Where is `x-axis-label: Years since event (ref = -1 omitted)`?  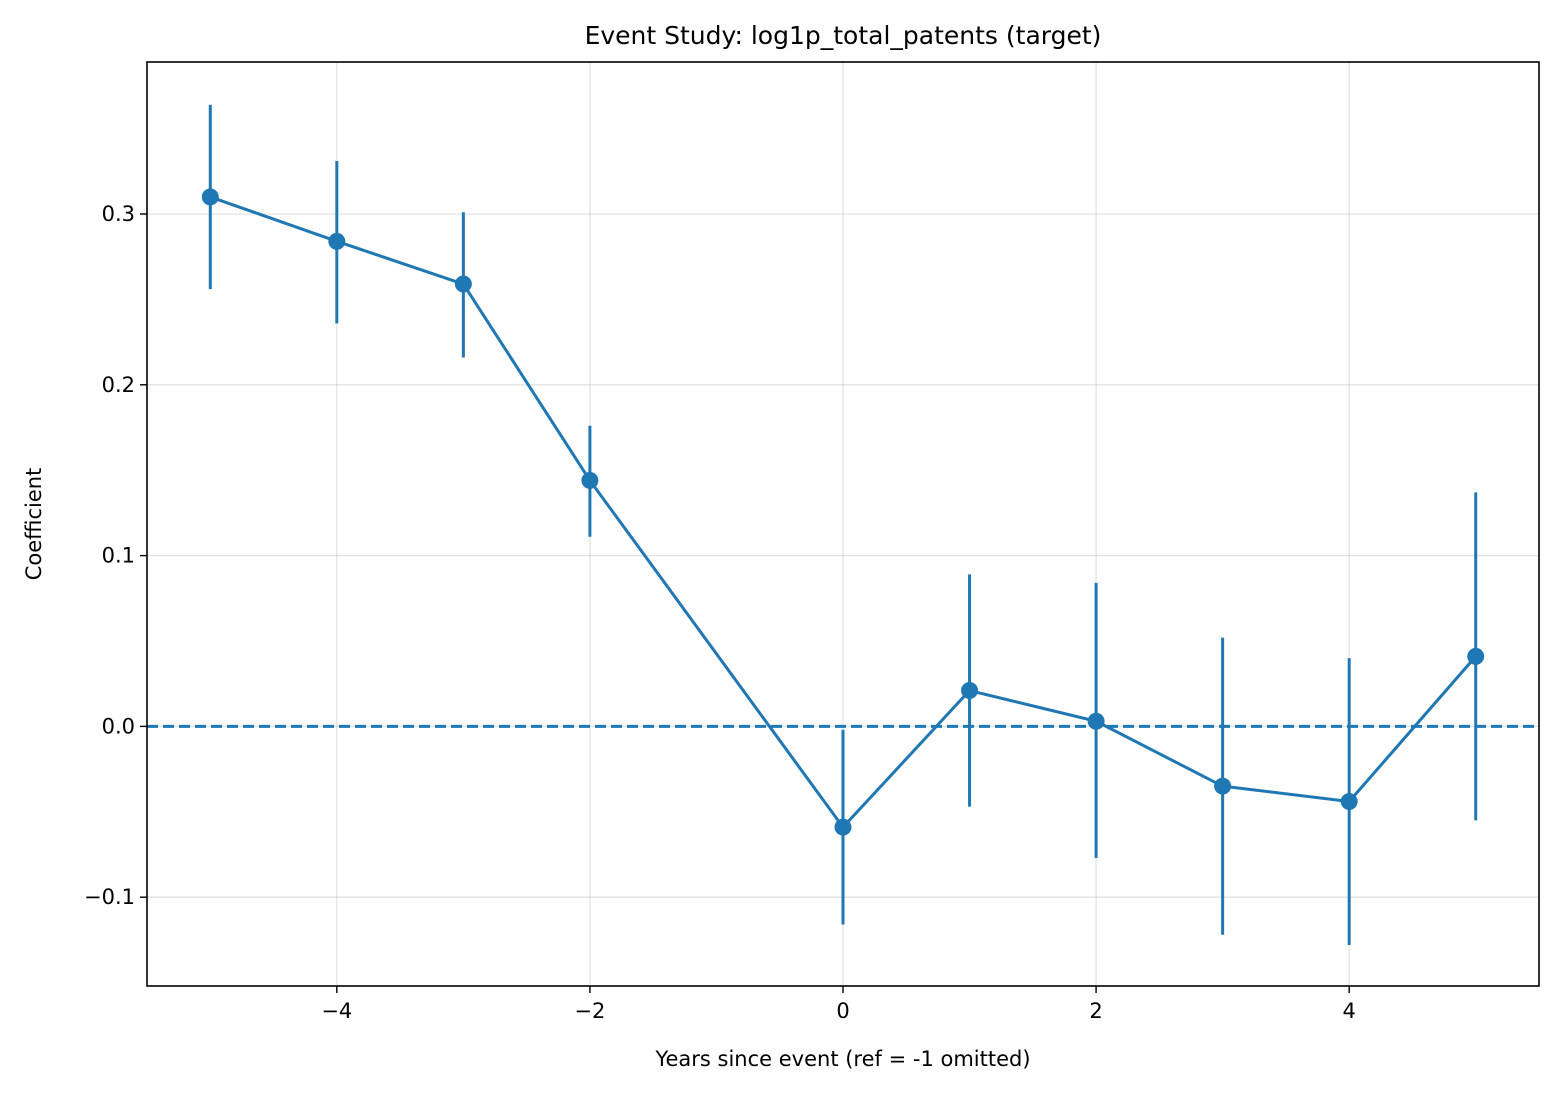
x-axis-label: Years since event (ref = -1 omitted) is located at coordinates (842, 1059).